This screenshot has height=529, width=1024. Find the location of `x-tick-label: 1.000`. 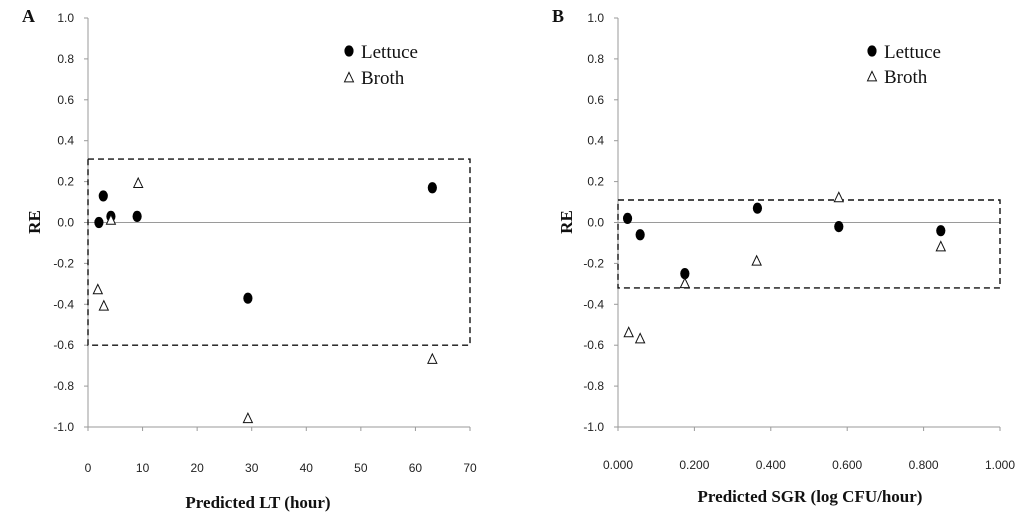

x-tick-label: 1.000 is located at coordinates (1000, 465).